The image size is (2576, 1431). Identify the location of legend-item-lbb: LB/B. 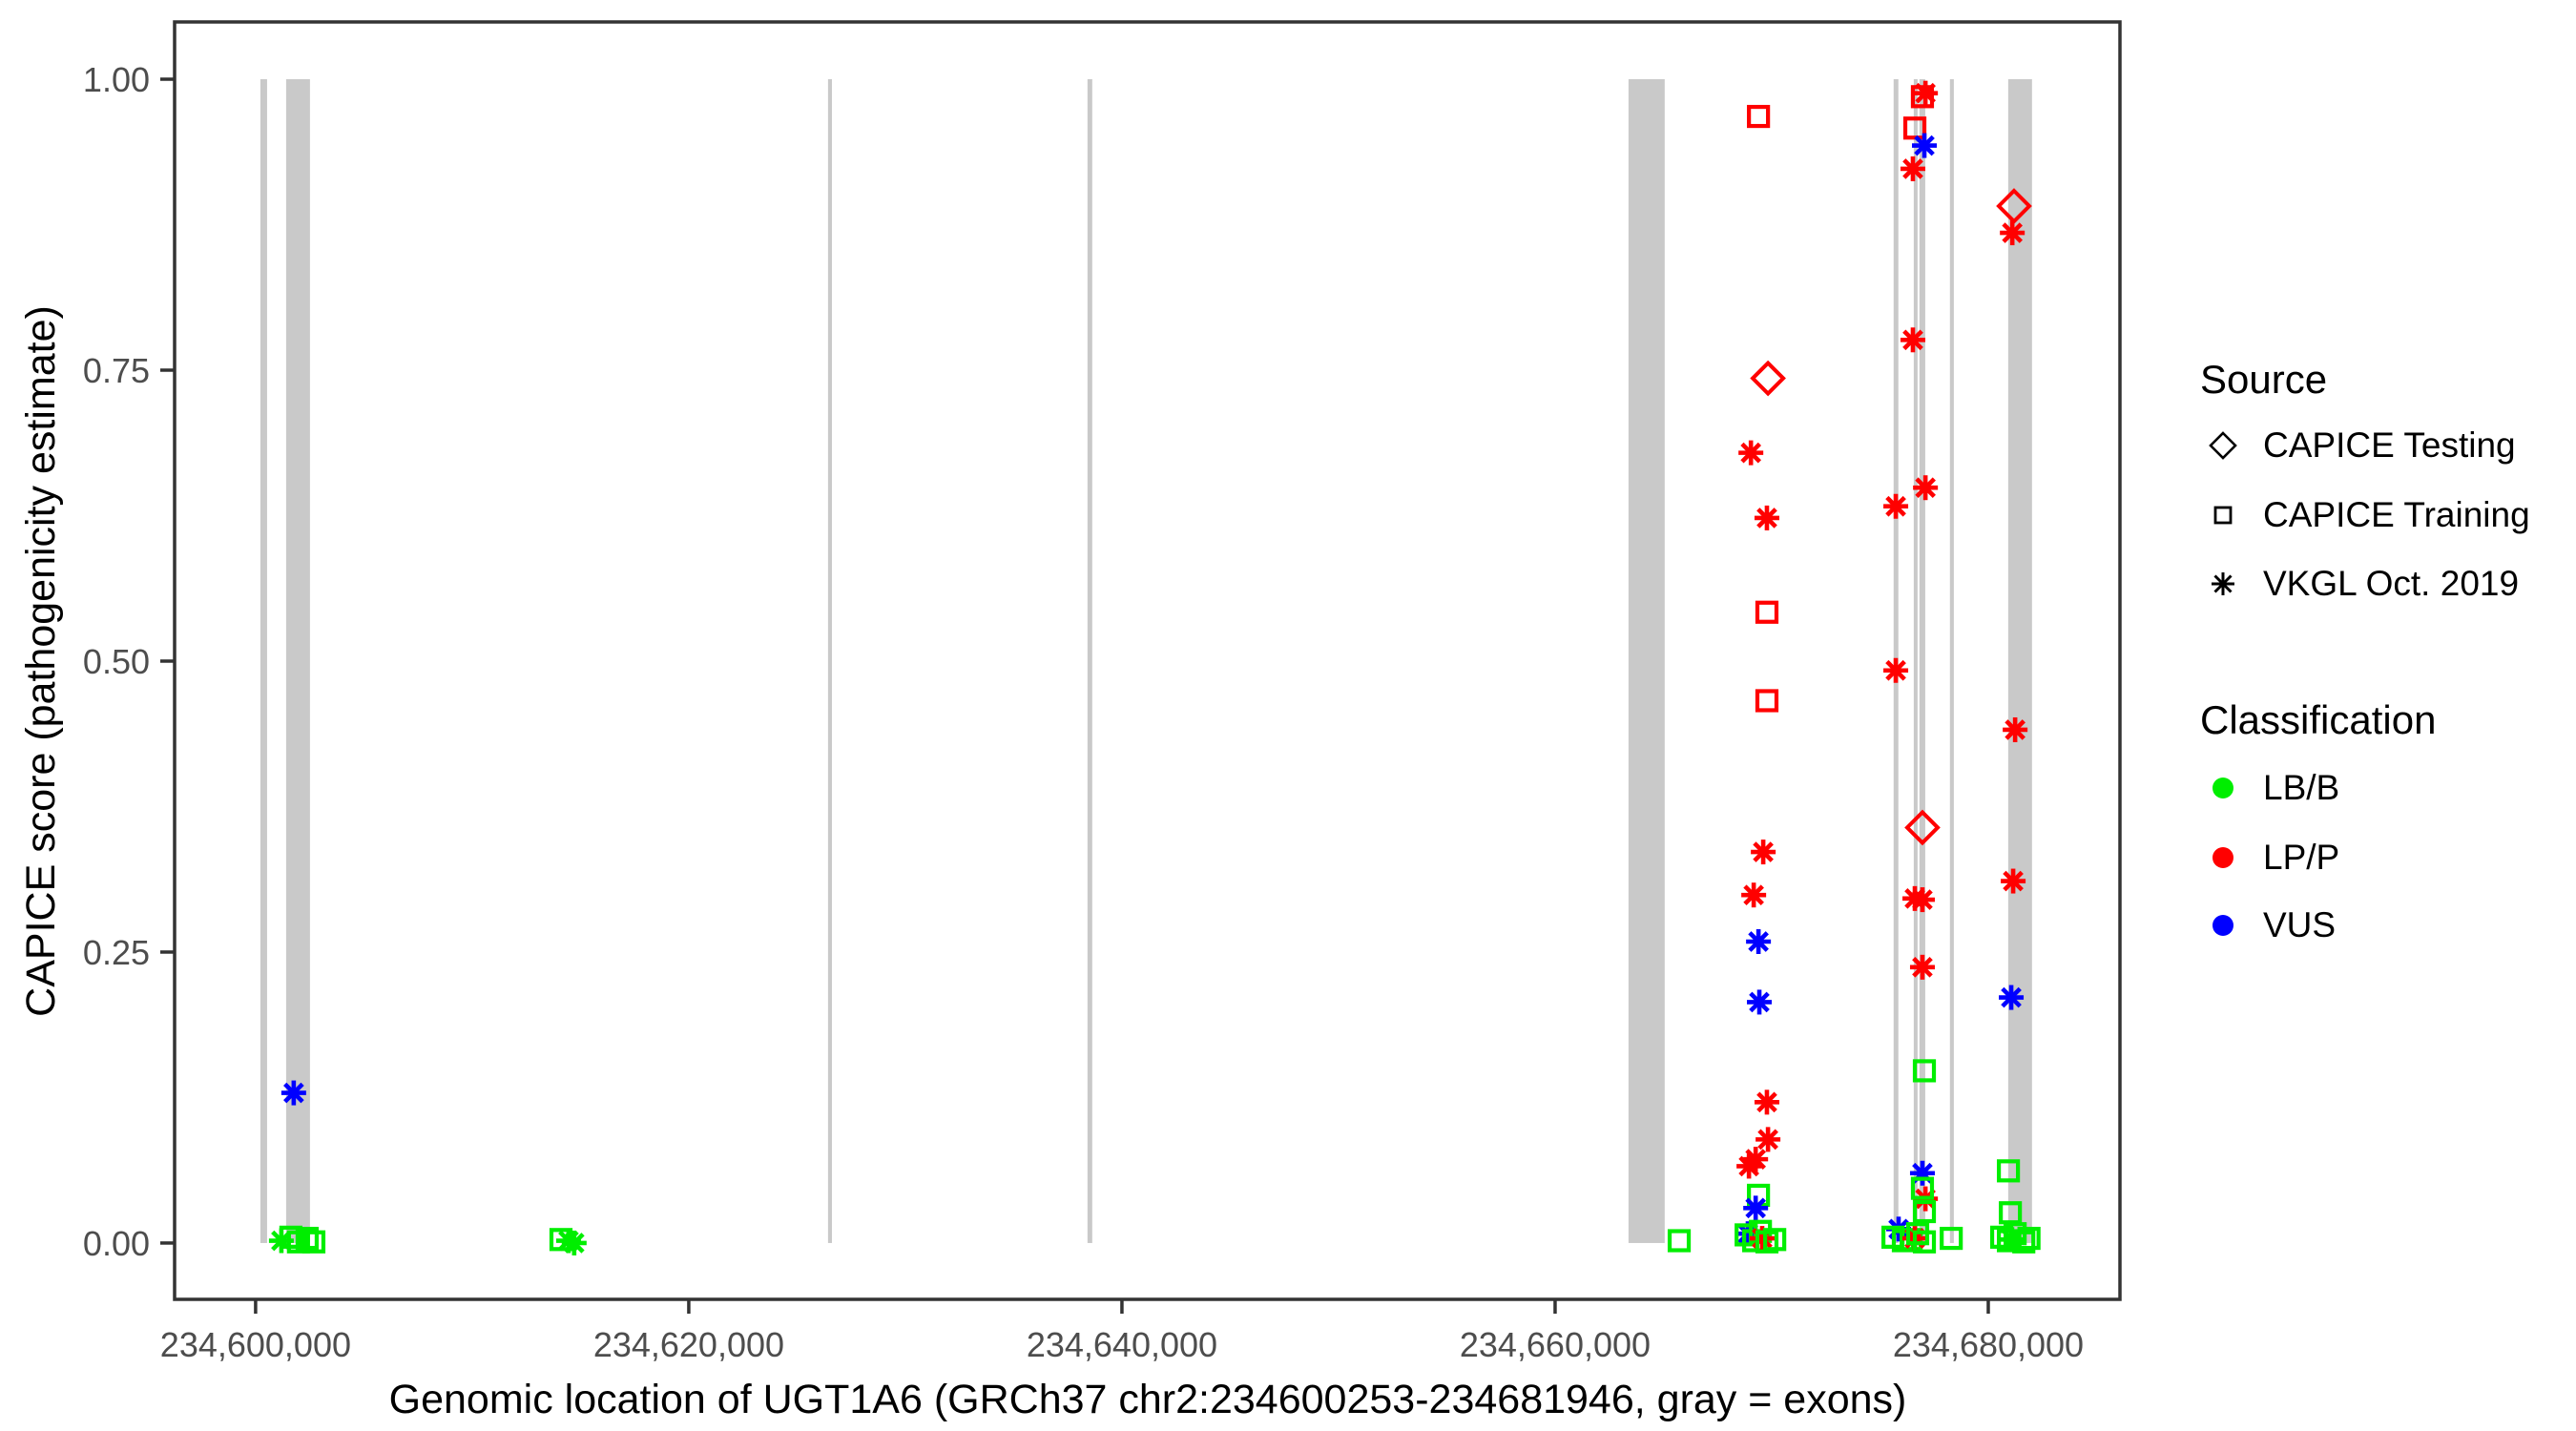
(2270, 788).